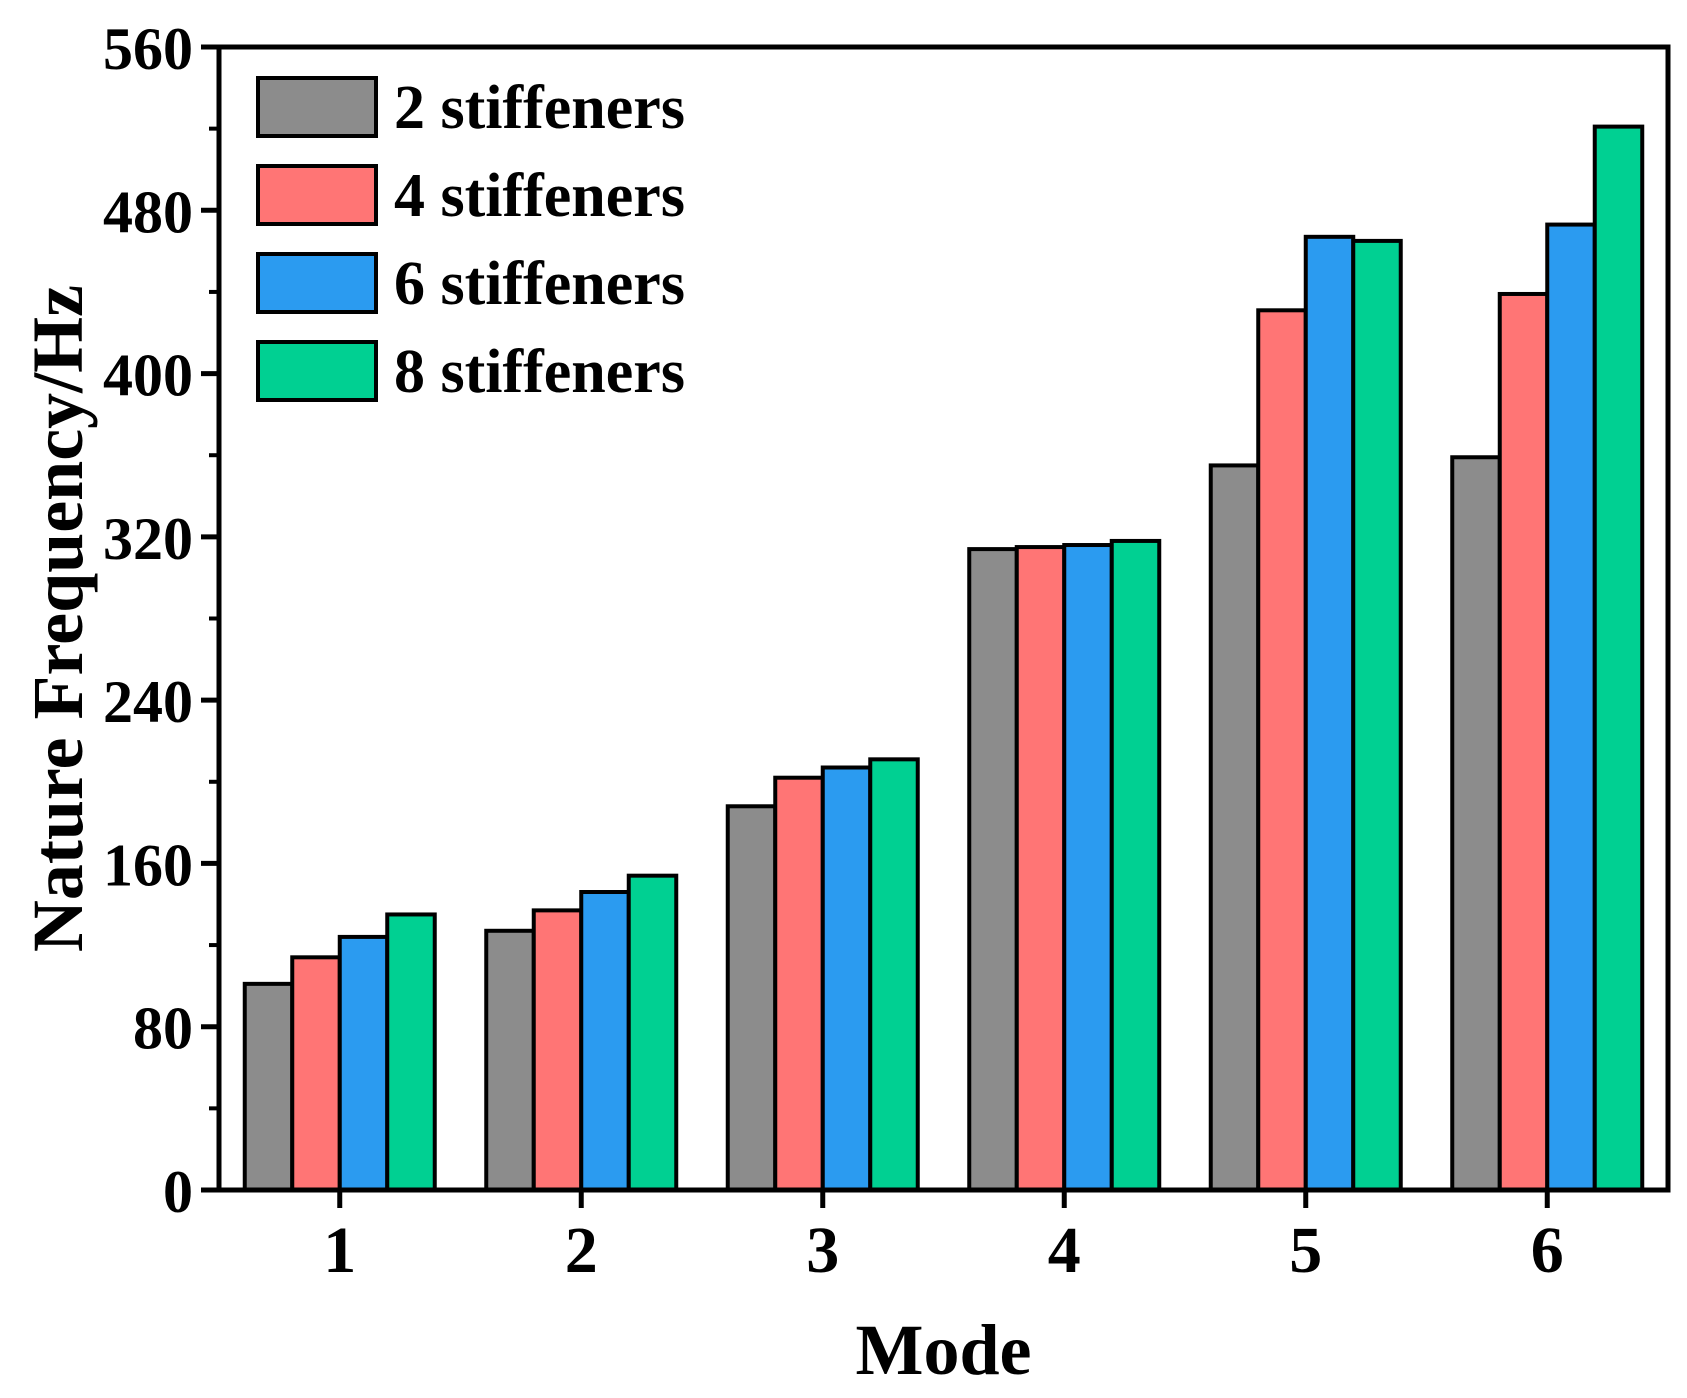 The image size is (1687, 1398). I want to click on legend-label: 4 stiffeners, so click(539, 196).